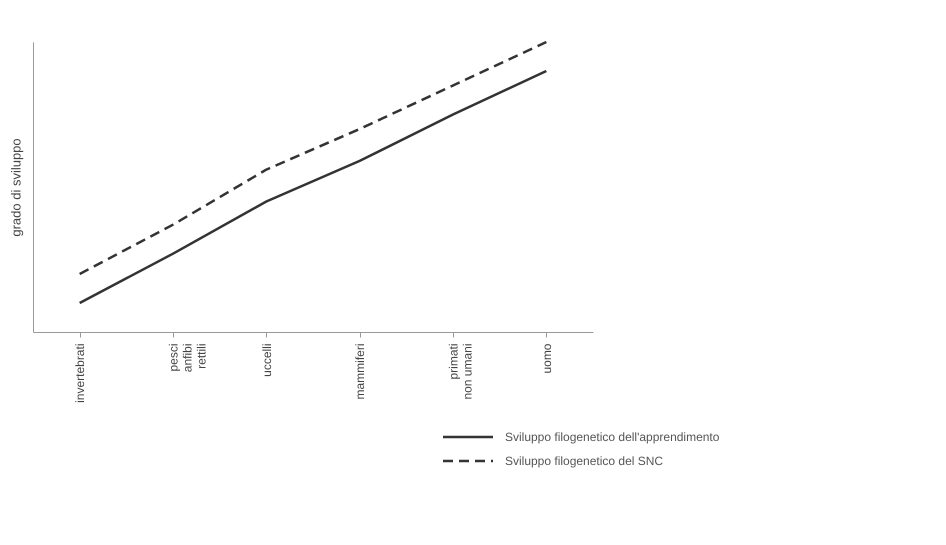  I want to click on x-tick-label: primati non umani, so click(460, 372).